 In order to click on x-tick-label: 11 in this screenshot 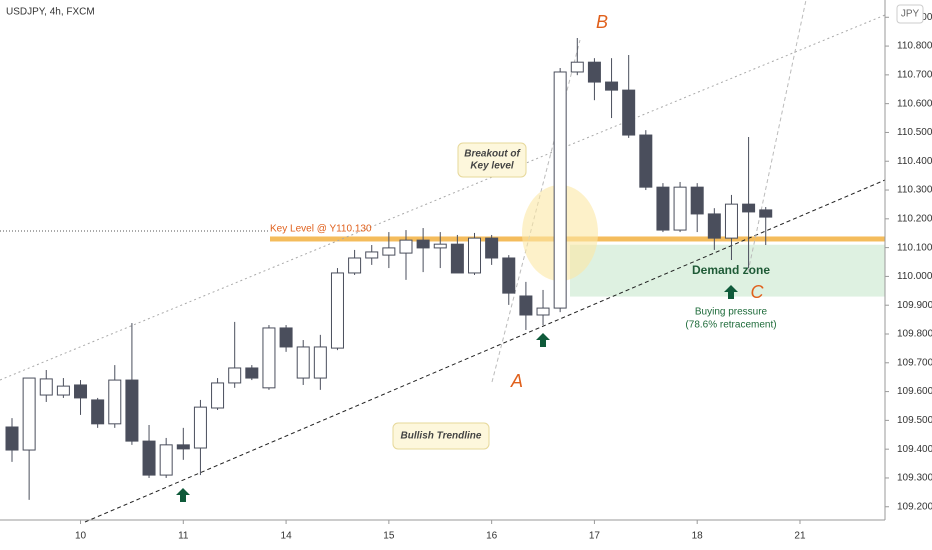, I will do `click(183, 536)`.